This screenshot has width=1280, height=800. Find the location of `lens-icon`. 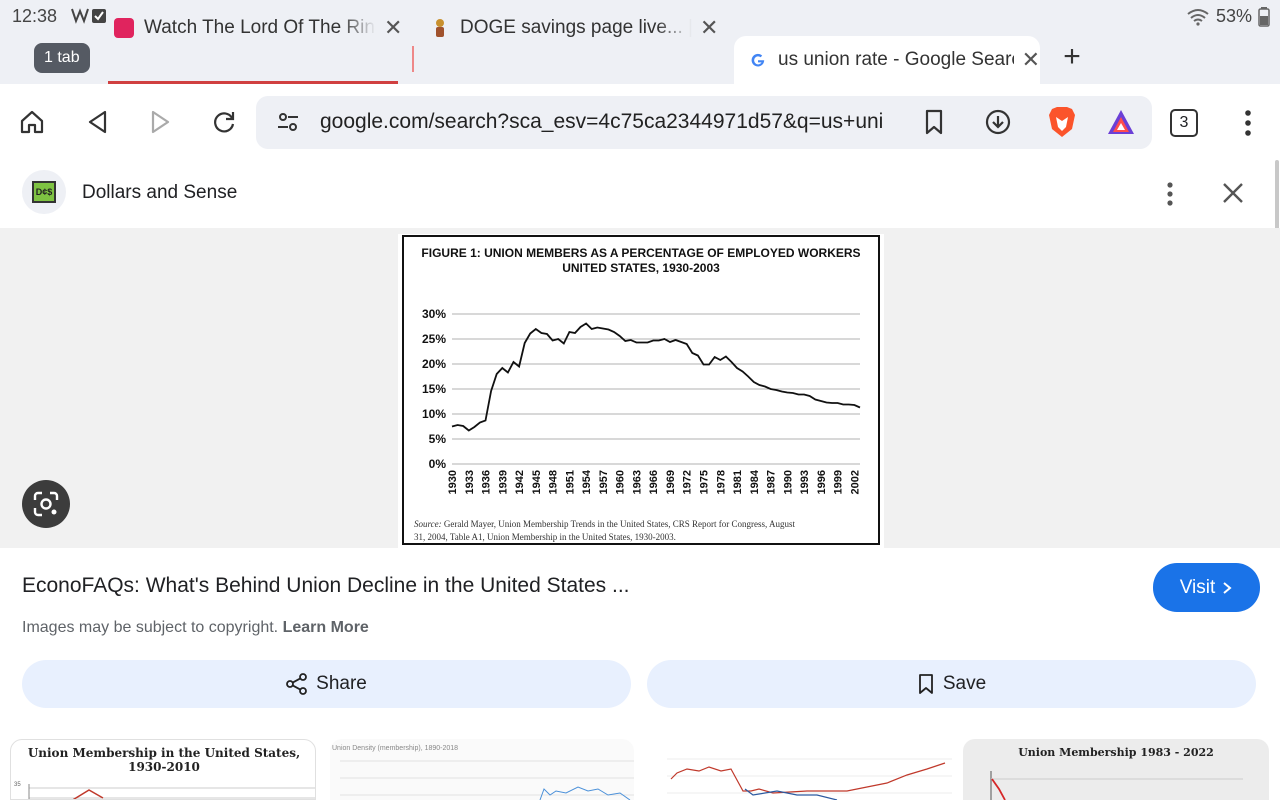

lens-icon is located at coordinates (46, 504).